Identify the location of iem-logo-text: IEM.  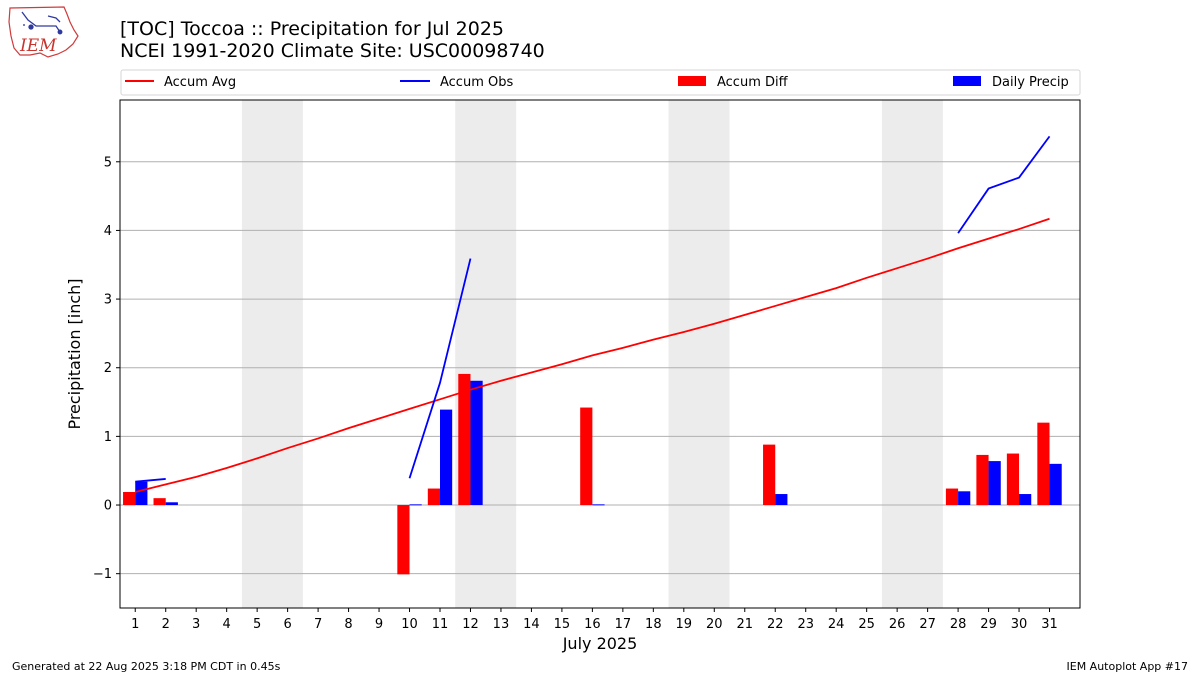
(38, 46).